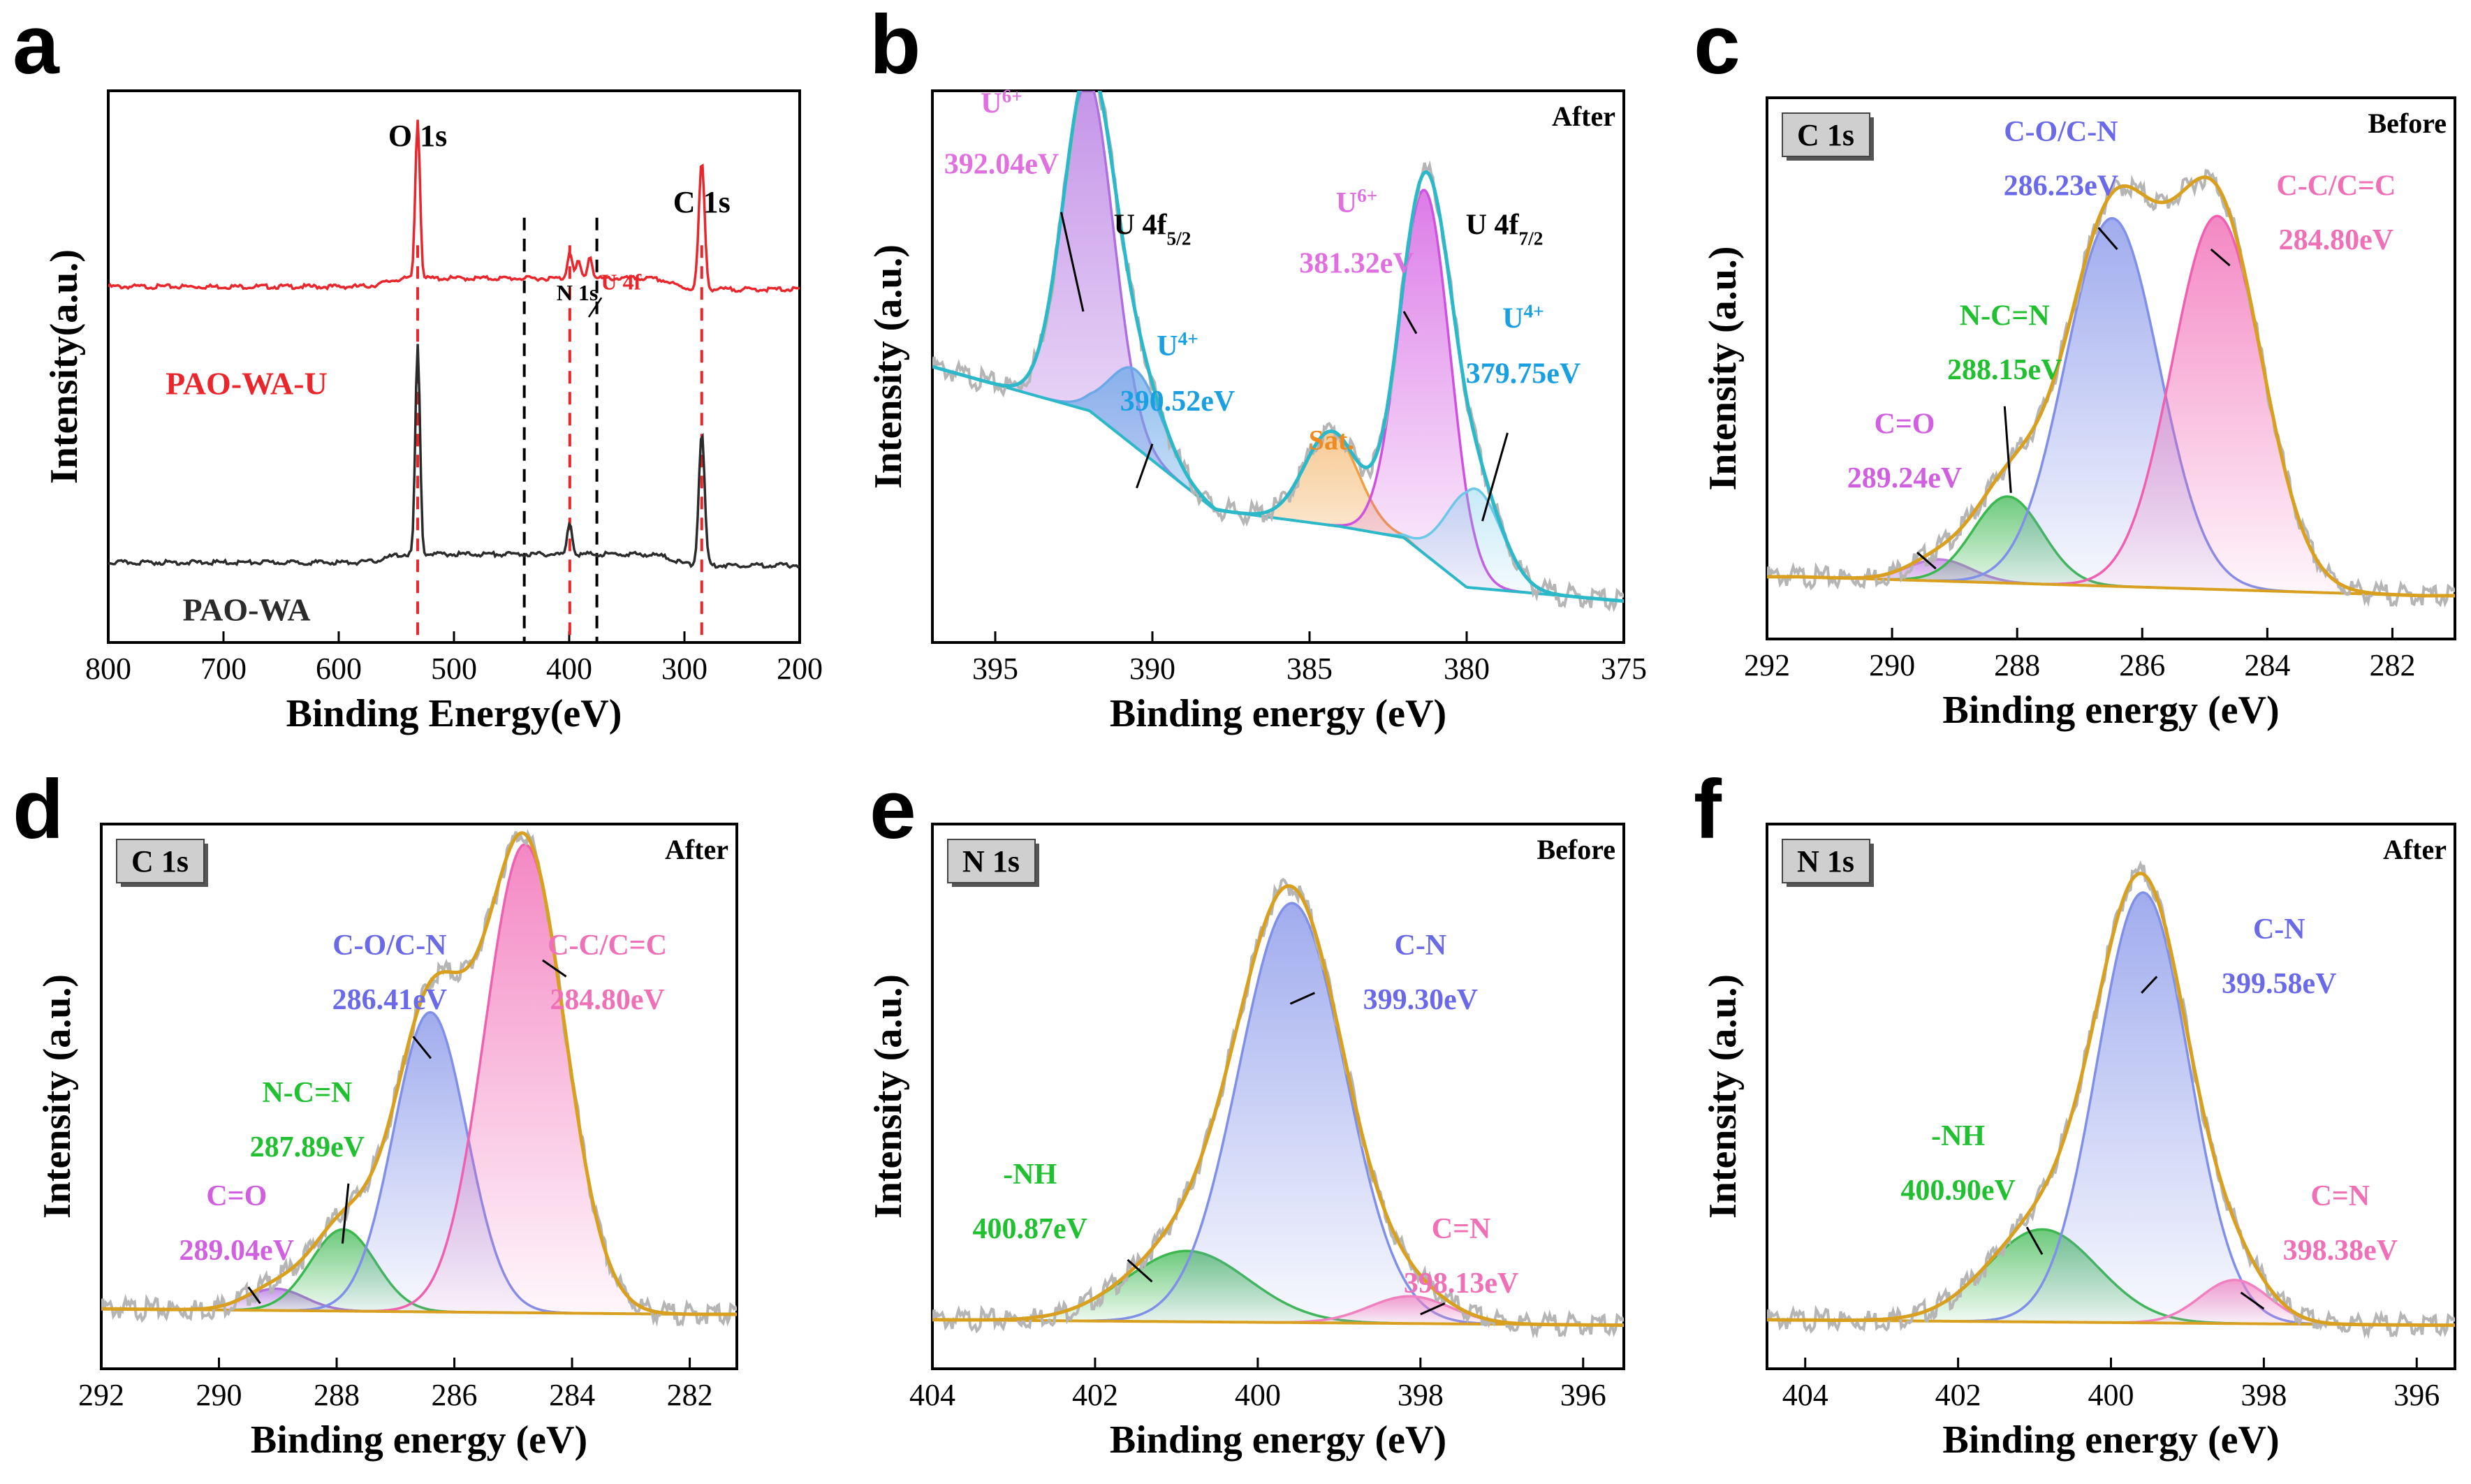 The image size is (2471, 1484). What do you see at coordinates (2340, 1196) in the screenshot?
I see `peak-label: C=N` at bounding box center [2340, 1196].